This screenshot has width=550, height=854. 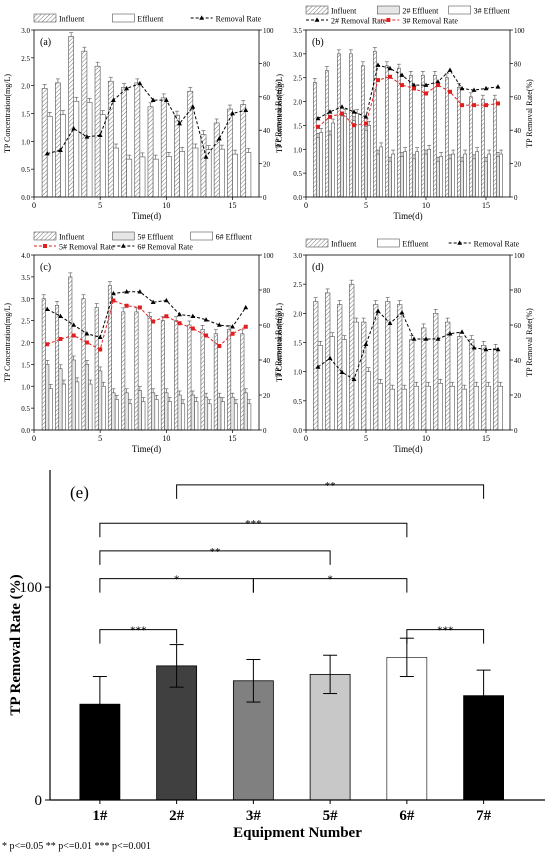 What do you see at coordinates (25, 198) in the screenshot?
I see `y-tick-label: 0.0` at bounding box center [25, 198].